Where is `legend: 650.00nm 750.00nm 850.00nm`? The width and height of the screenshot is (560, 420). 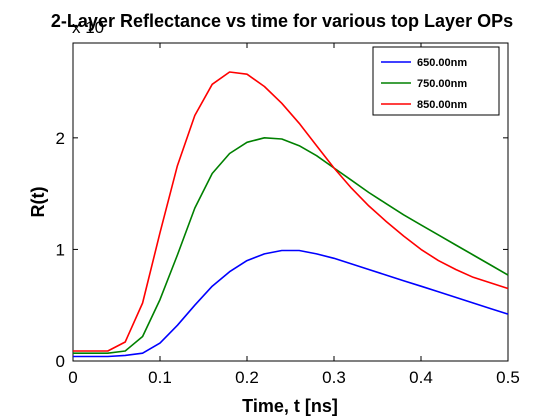 legend: 650.00nm 750.00nm 850.00nm is located at coordinates (436, 81).